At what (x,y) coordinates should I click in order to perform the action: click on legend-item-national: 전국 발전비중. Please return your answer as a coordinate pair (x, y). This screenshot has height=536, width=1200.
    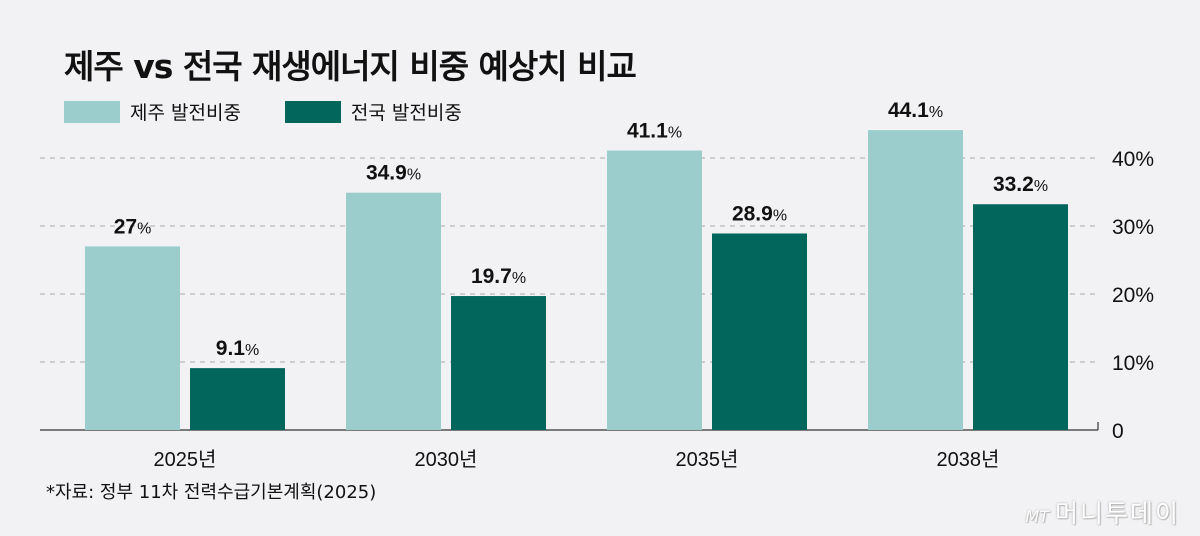
    Looking at the image, I should click on (373, 111).